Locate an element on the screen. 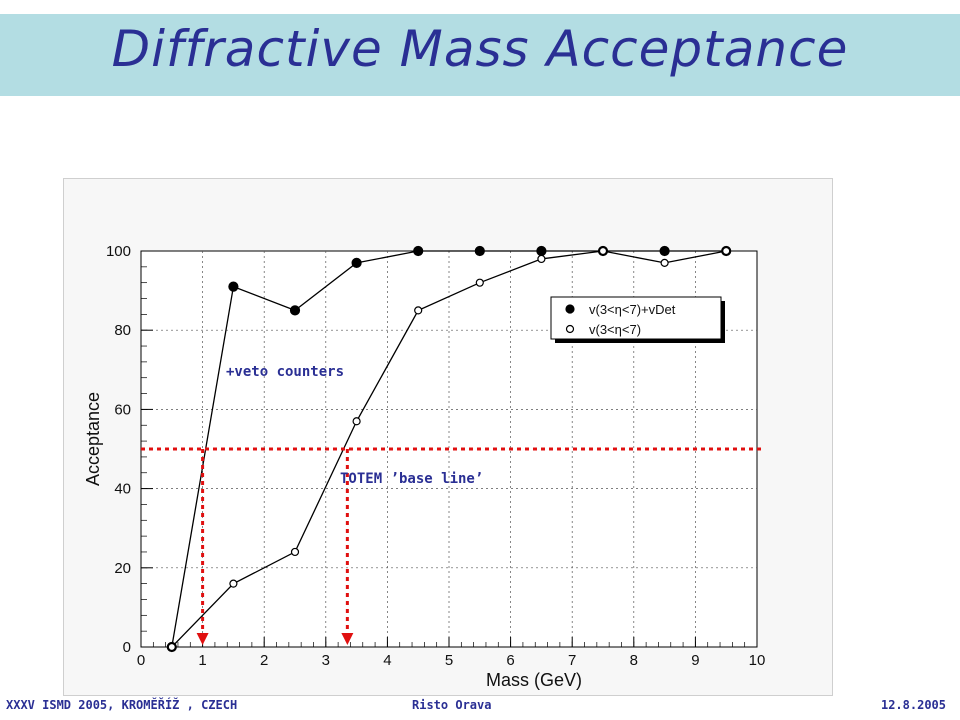 The width and height of the screenshot is (960, 720). legend-label-2: v(3<η<7) is located at coordinates (615, 329).